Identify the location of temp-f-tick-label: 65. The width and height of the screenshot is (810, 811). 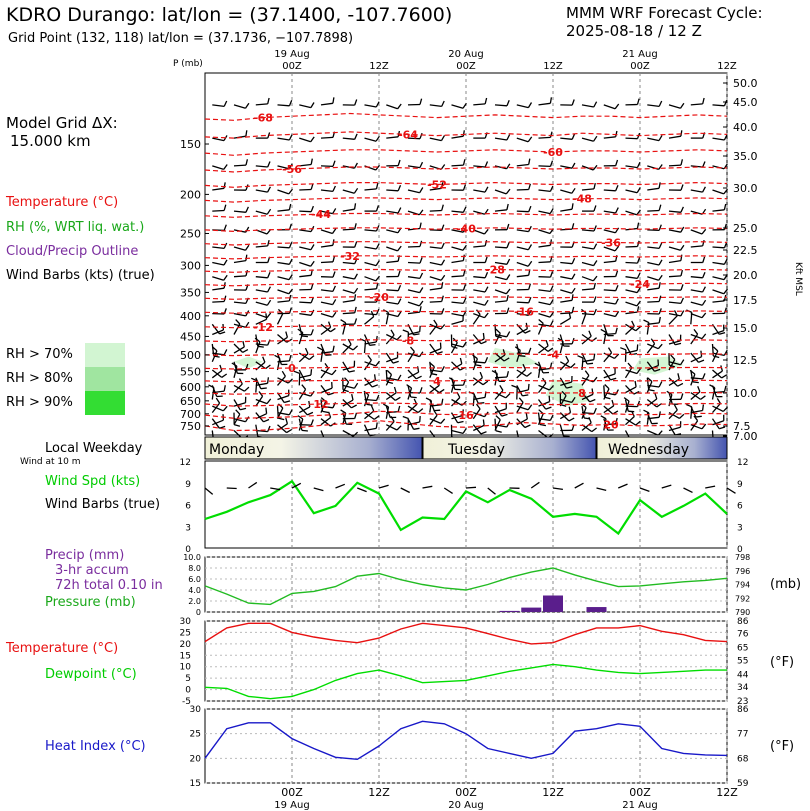
(742, 649).